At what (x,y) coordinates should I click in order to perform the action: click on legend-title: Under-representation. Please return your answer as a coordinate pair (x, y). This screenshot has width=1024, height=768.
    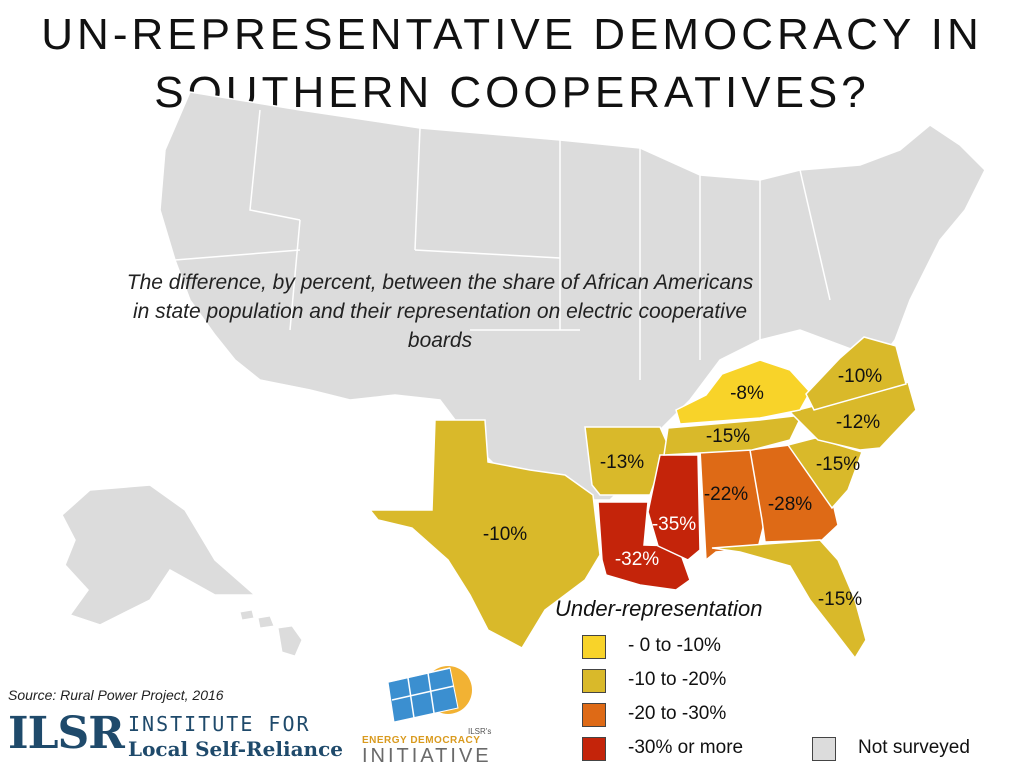
    Looking at the image, I should click on (659, 608).